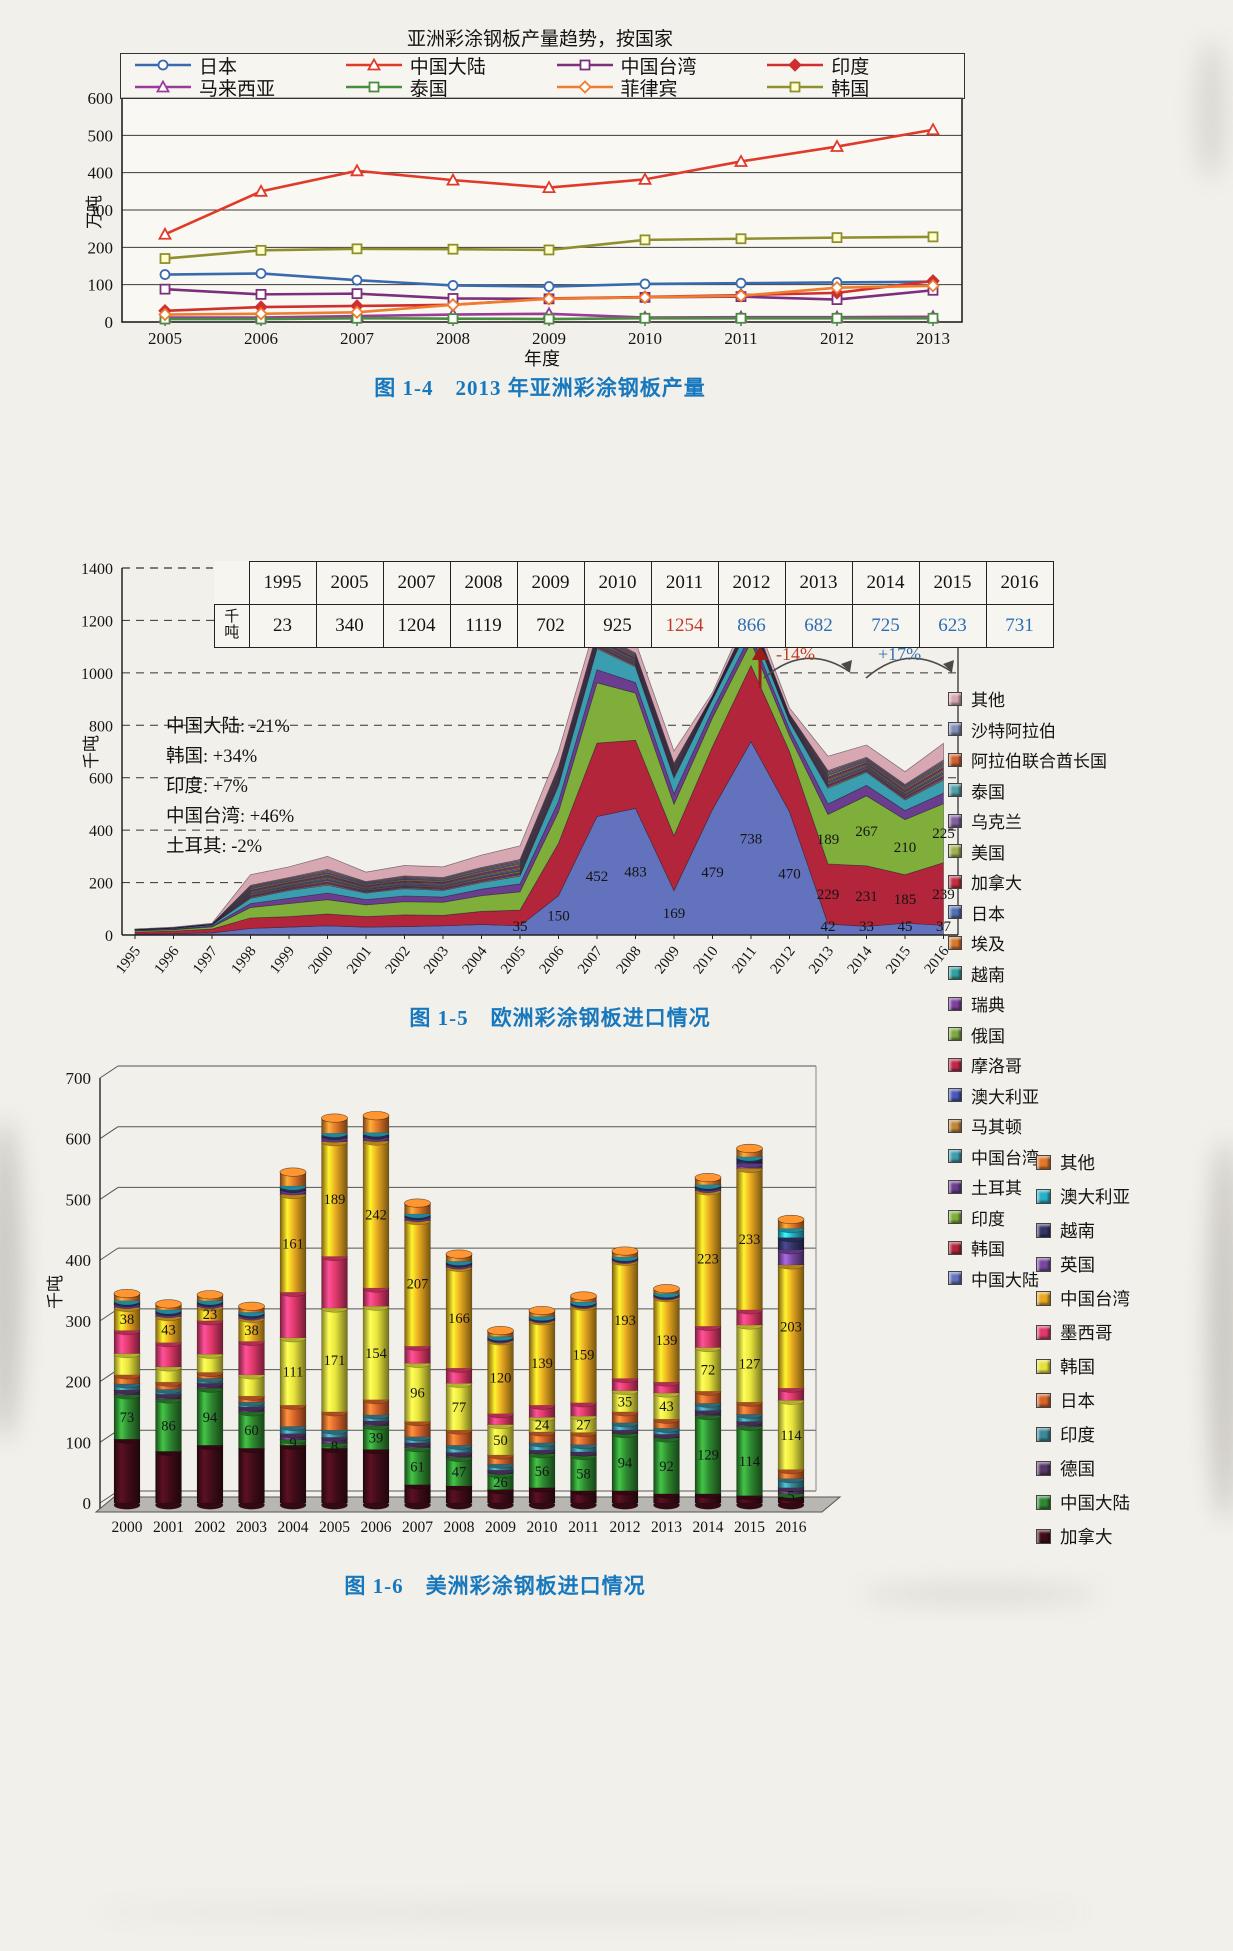 Image resolution: width=1233 pixels, height=1951 pixels. Describe the element at coordinates (128, 960) in the screenshot. I see `fig15-xtick-label: 1995` at that location.